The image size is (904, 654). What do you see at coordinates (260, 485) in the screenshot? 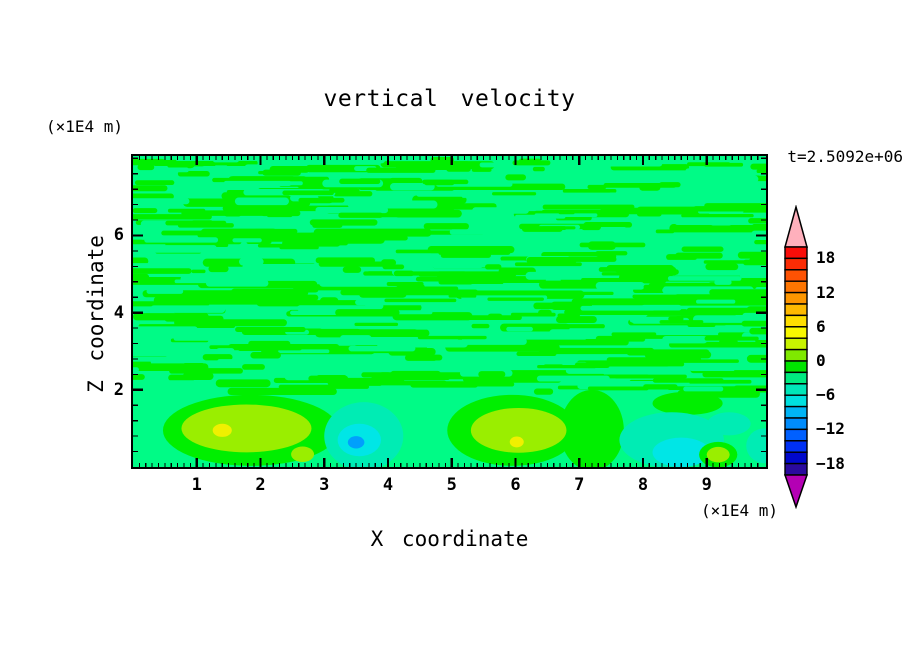
I see `x-tick-label: 2` at bounding box center [260, 485].